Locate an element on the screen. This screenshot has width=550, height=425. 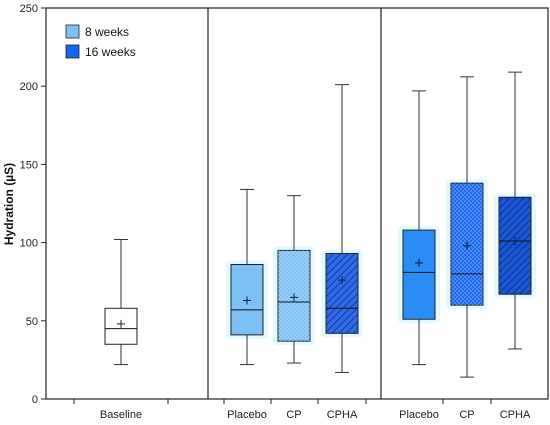
legend-label-16-weeks: 16 weeks is located at coordinates (110, 52).